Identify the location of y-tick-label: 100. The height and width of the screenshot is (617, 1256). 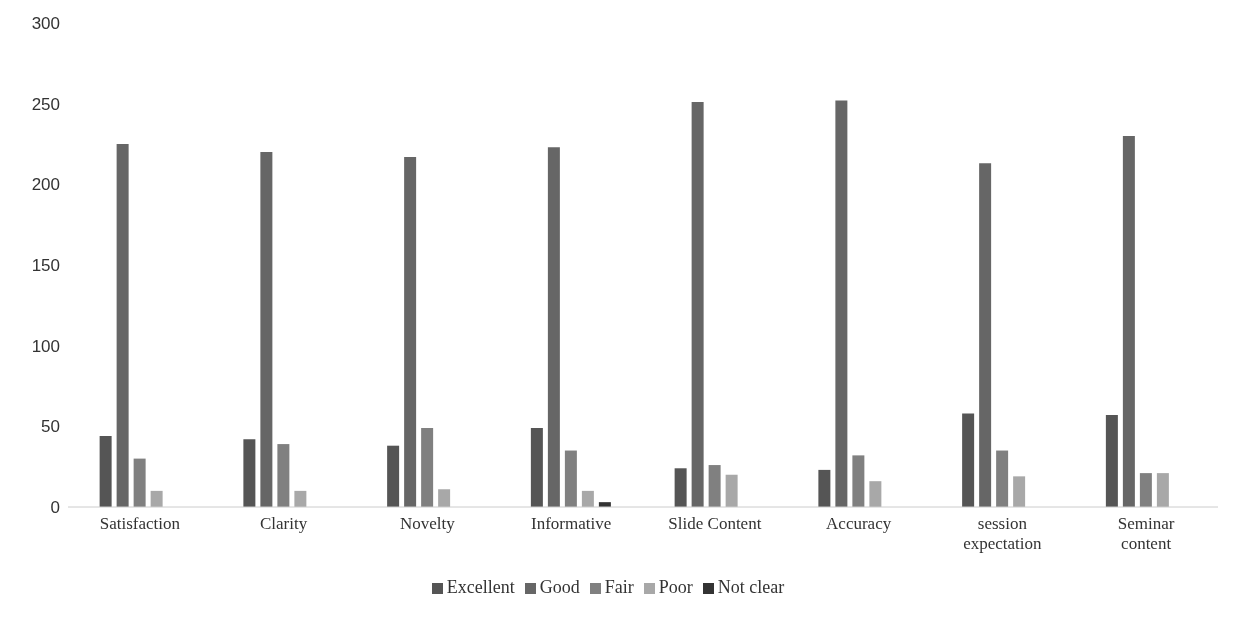
(45, 346).